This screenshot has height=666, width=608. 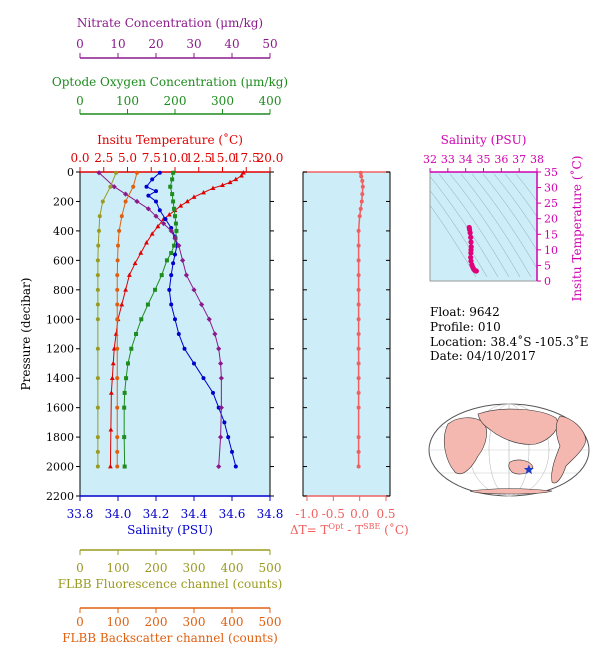 I want to click on ts-y-tick-label: 35, so click(x=551, y=172).